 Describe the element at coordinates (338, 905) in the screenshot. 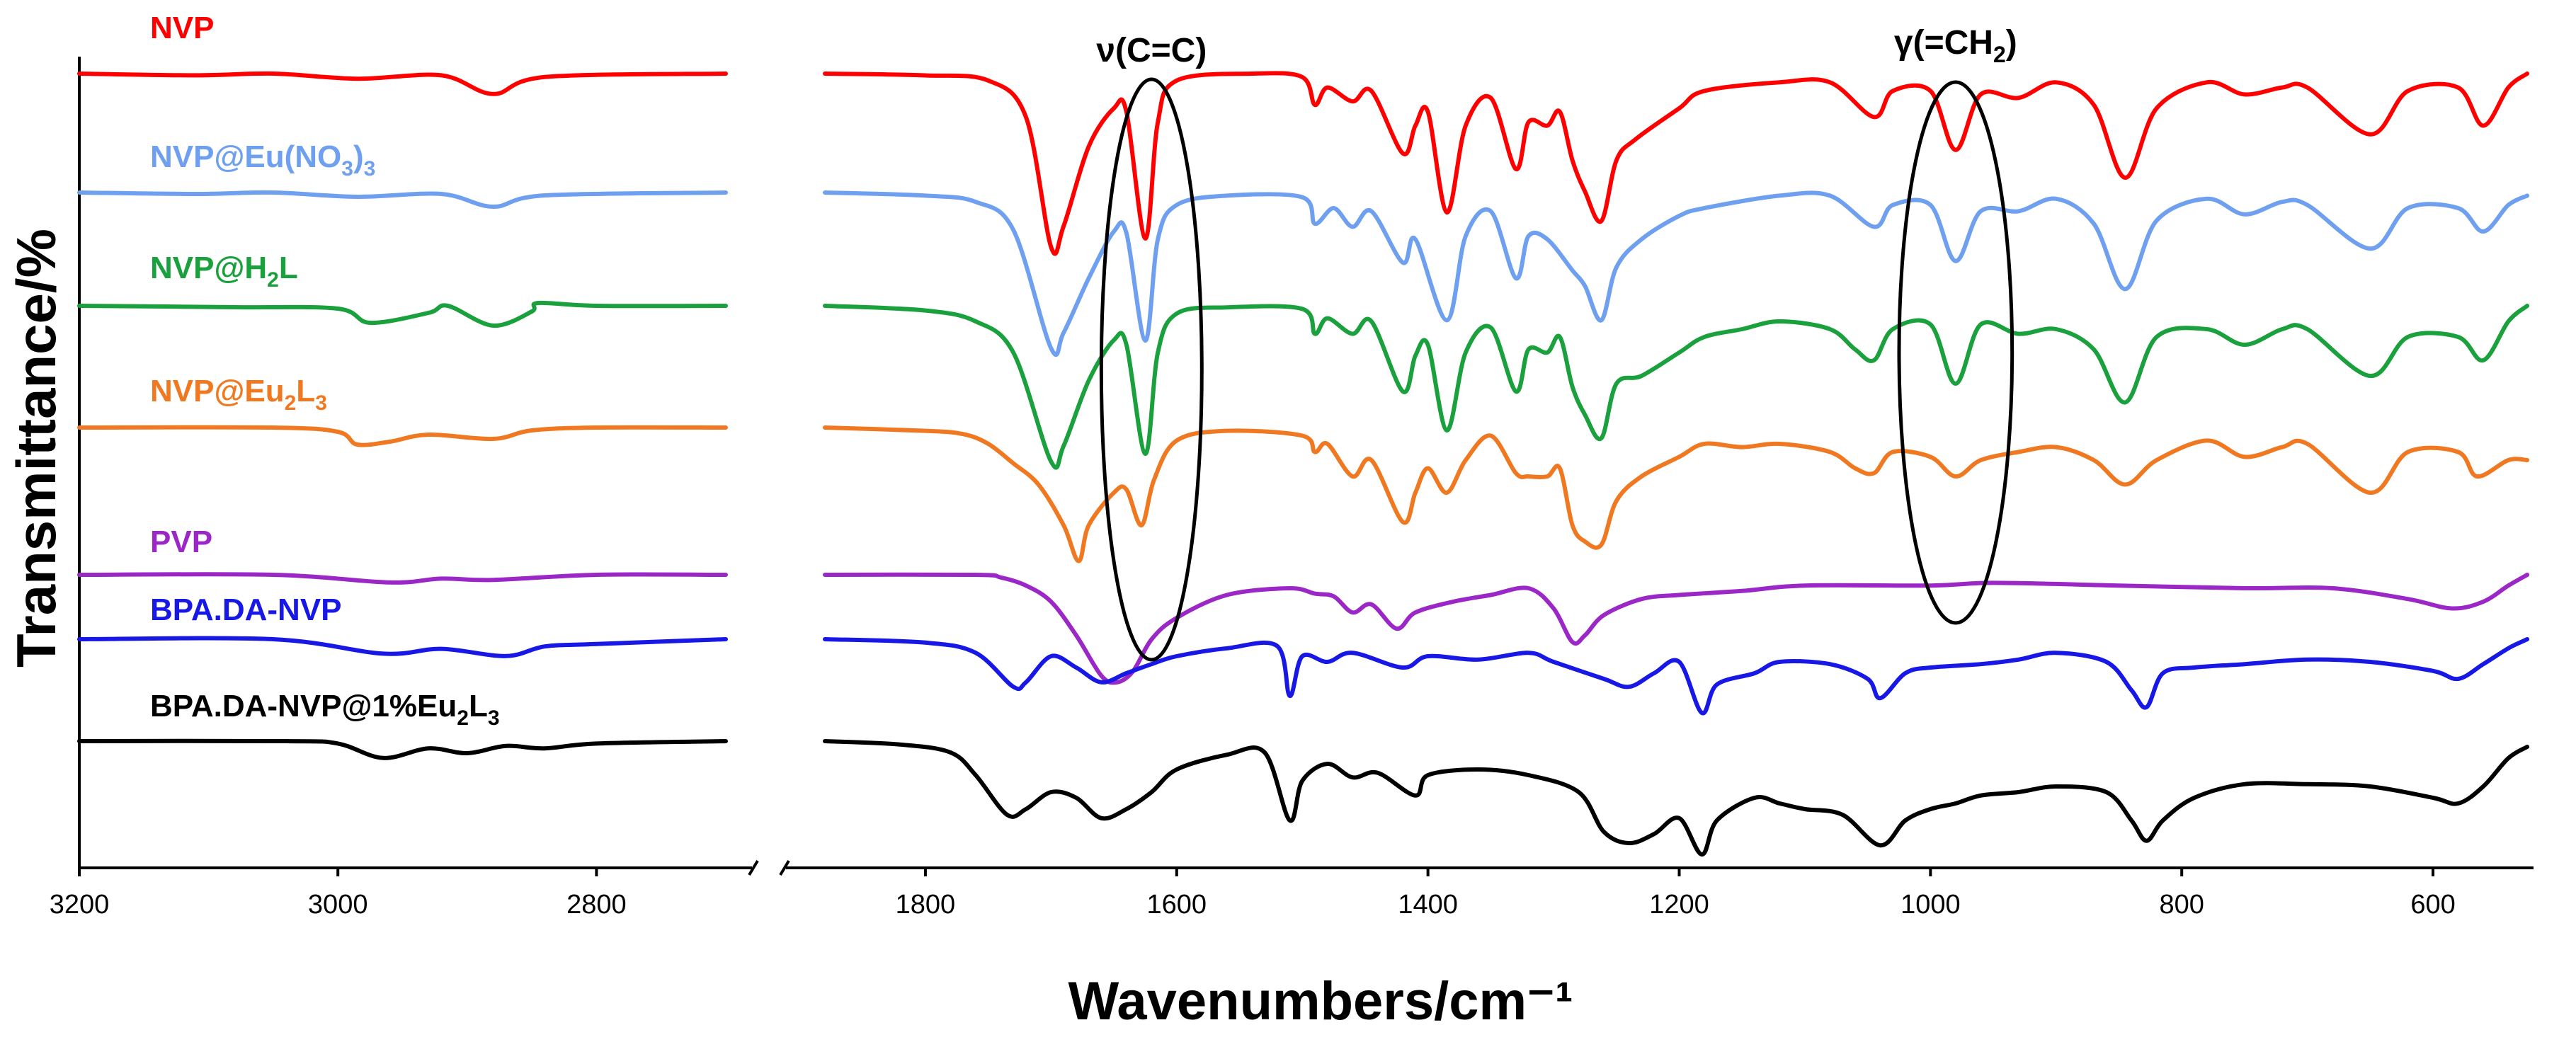

I see `x-tick-label: 3000` at that location.